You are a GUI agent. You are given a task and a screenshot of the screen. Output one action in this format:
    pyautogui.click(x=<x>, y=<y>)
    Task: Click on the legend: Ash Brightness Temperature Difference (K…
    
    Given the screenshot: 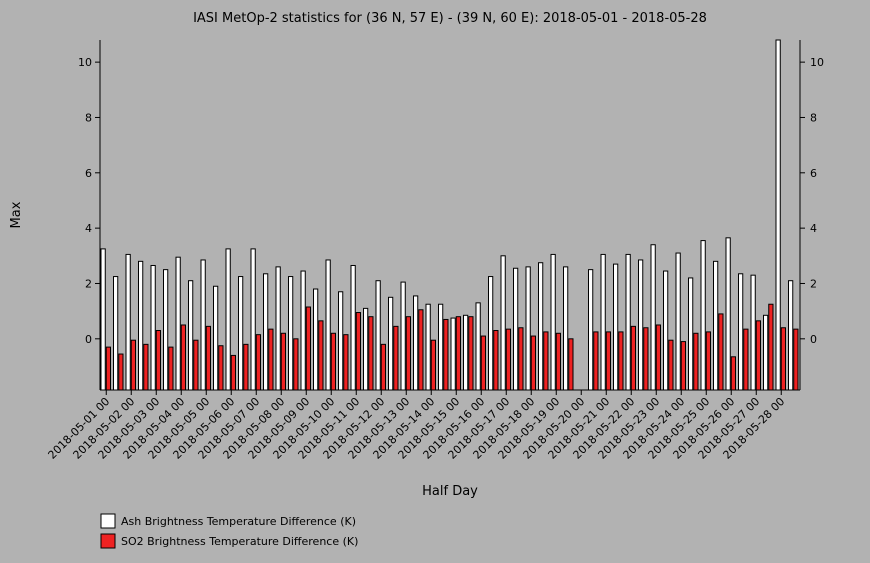 What is the action you would take?
    pyautogui.click(x=229, y=531)
    